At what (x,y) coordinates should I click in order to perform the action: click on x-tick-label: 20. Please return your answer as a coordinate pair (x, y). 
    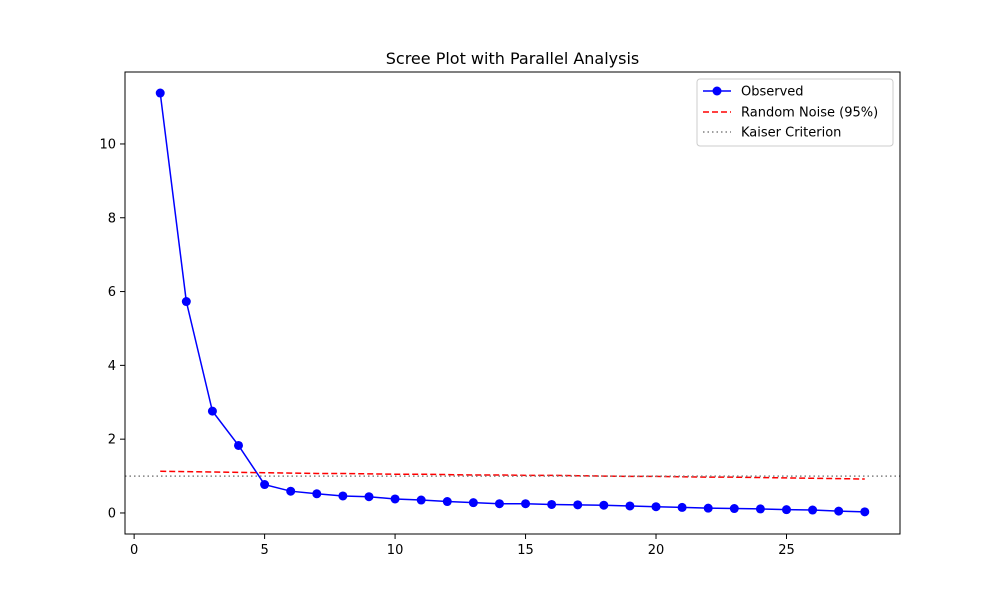
    Looking at the image, I should click on (656, 550).